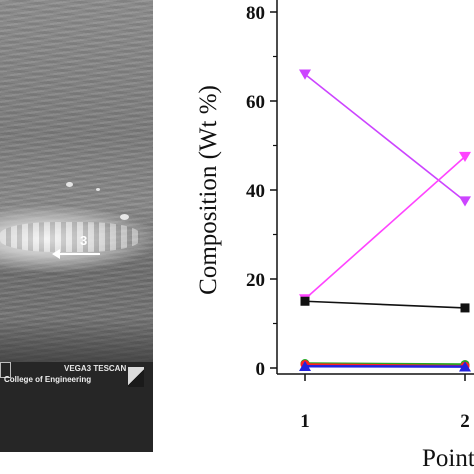  Describe the element at coordinates (5, 370) in the screenshot. I see `sem-info-cell` at that location.